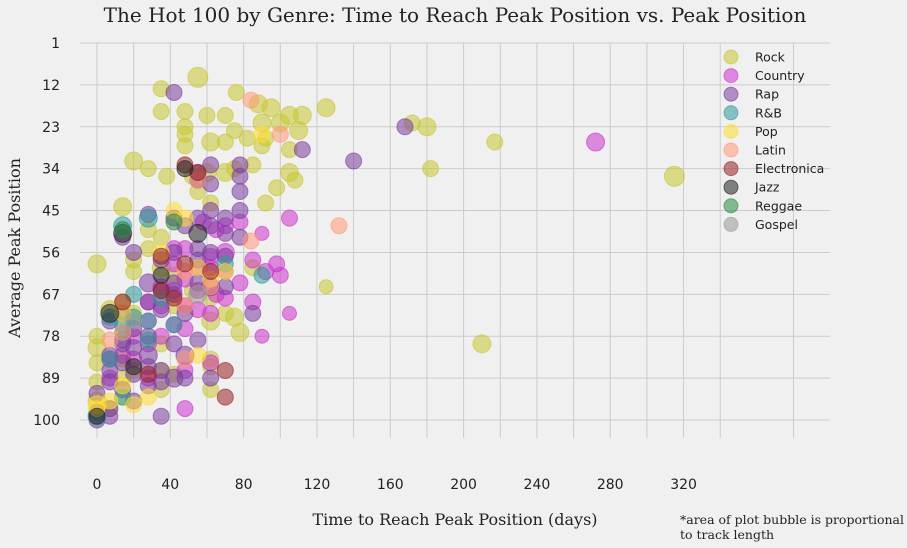 The image size is (907, 548). What do you see at coordinates (768, 112) in the screenshot?
I see `legend-label: R&B` at bounding box center [768, 112].